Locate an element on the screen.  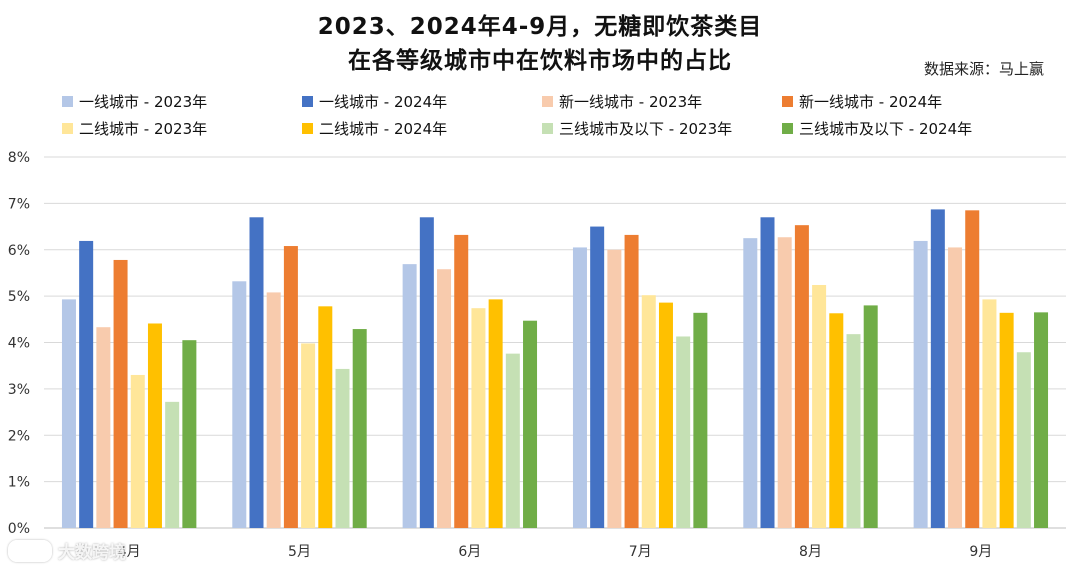
legend-item: 三线城市及以下 - 2023年 is located at coordinates (637, 128).